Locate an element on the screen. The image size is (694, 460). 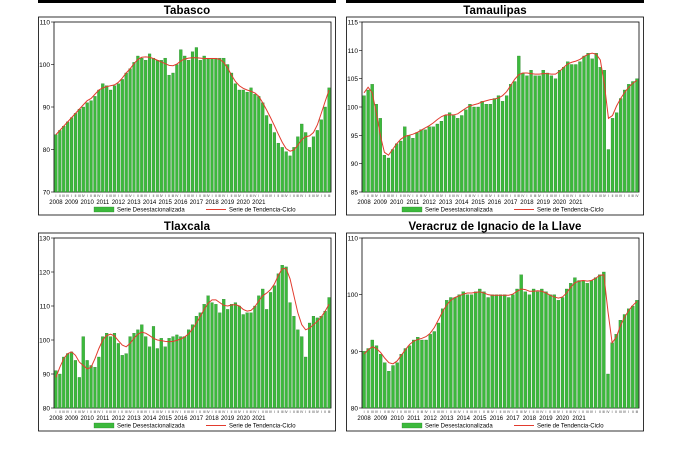
y-tick-label: 90 is located at coordinates (47, 375).